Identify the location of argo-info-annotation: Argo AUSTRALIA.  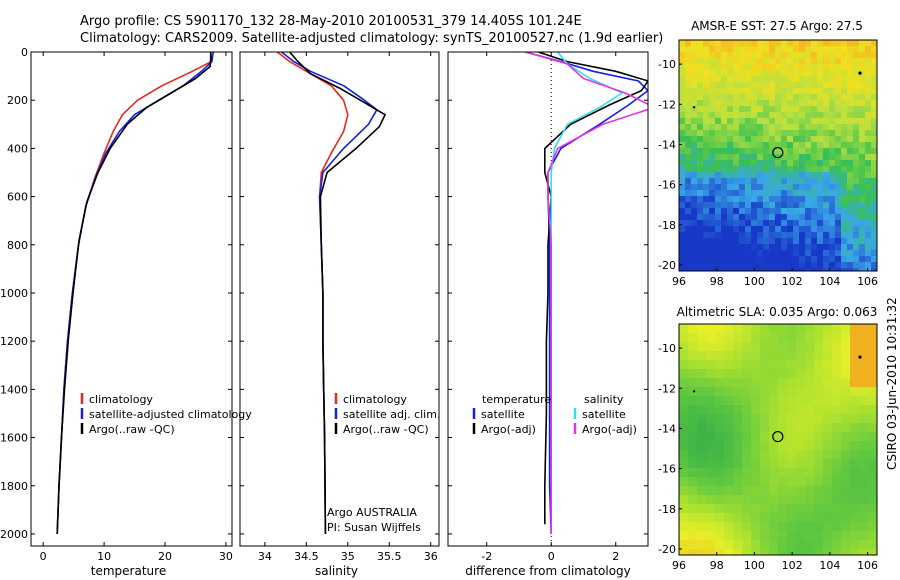
(372, 512).